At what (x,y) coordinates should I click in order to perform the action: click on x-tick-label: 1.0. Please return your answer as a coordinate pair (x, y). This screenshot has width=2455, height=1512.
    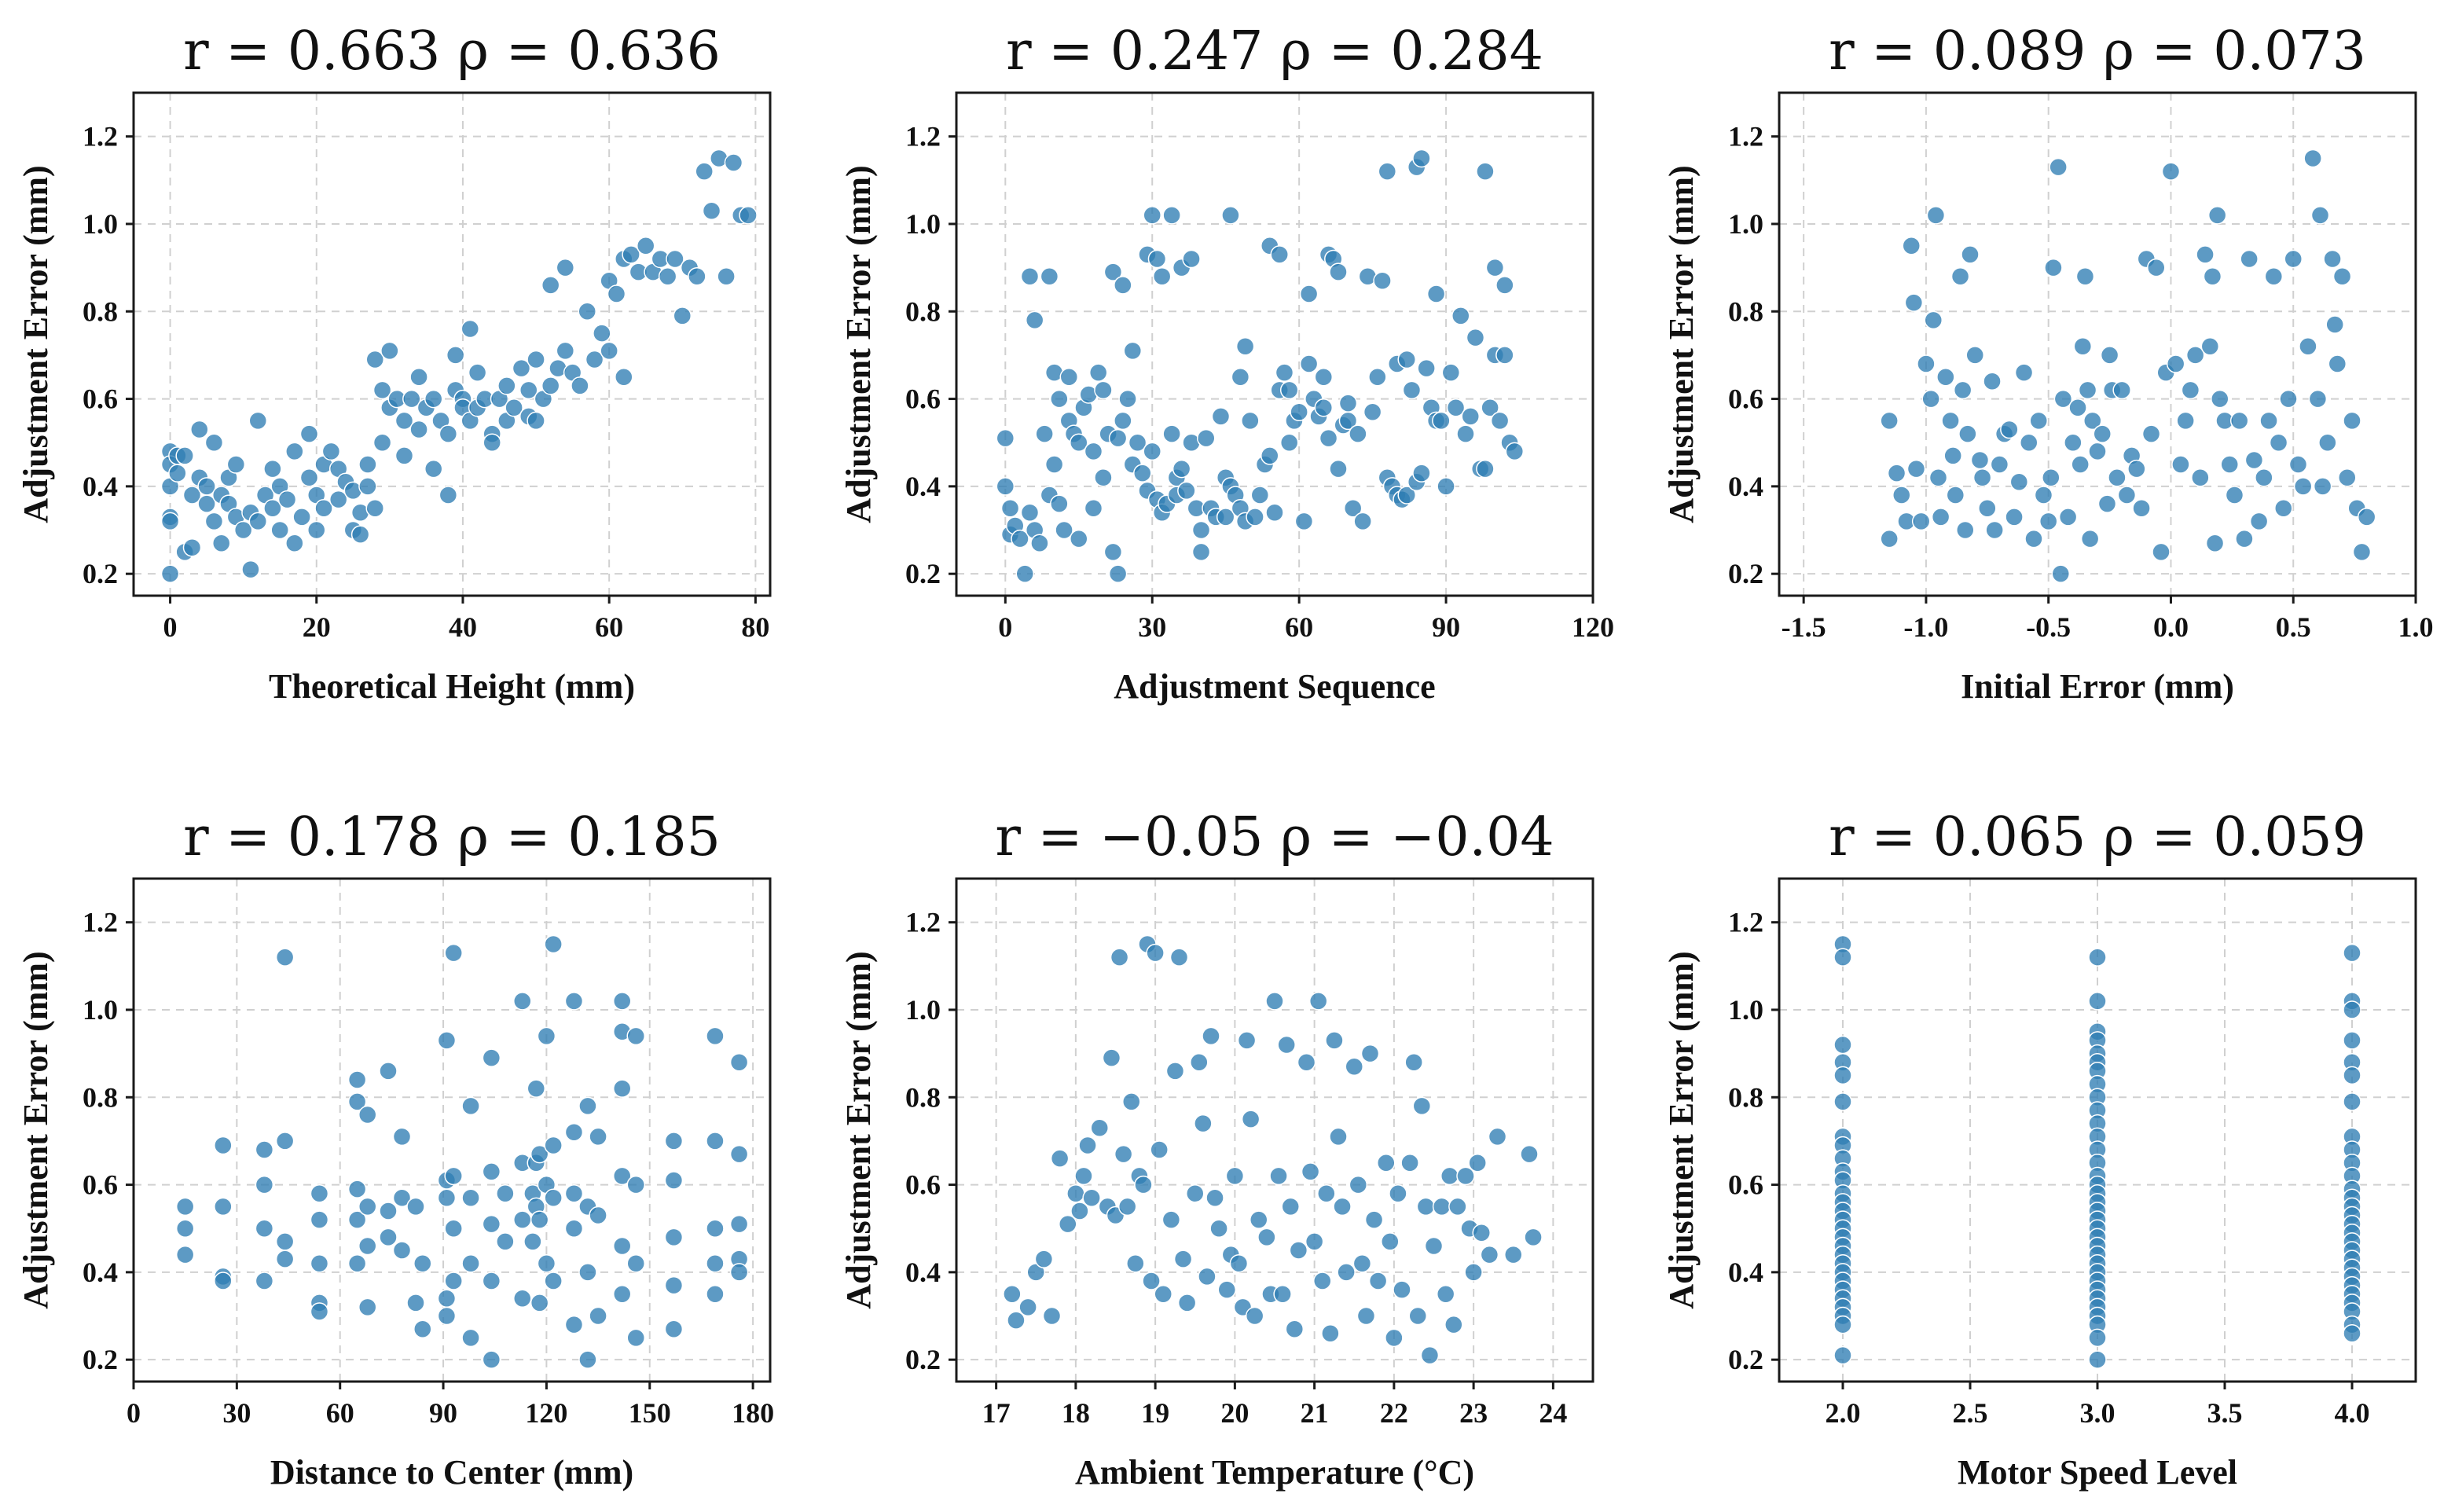
    Looking at the image, I should click on (2416, 627).